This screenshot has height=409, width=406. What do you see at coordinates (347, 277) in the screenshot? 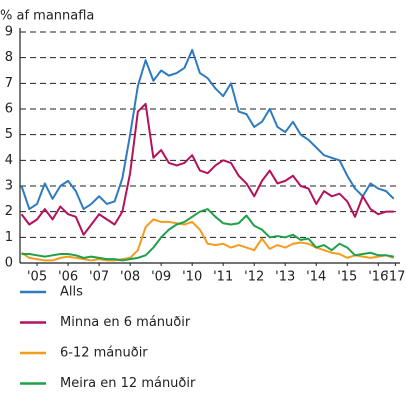
I see `x-tick-label: '15` at bounding box center [347, 277].